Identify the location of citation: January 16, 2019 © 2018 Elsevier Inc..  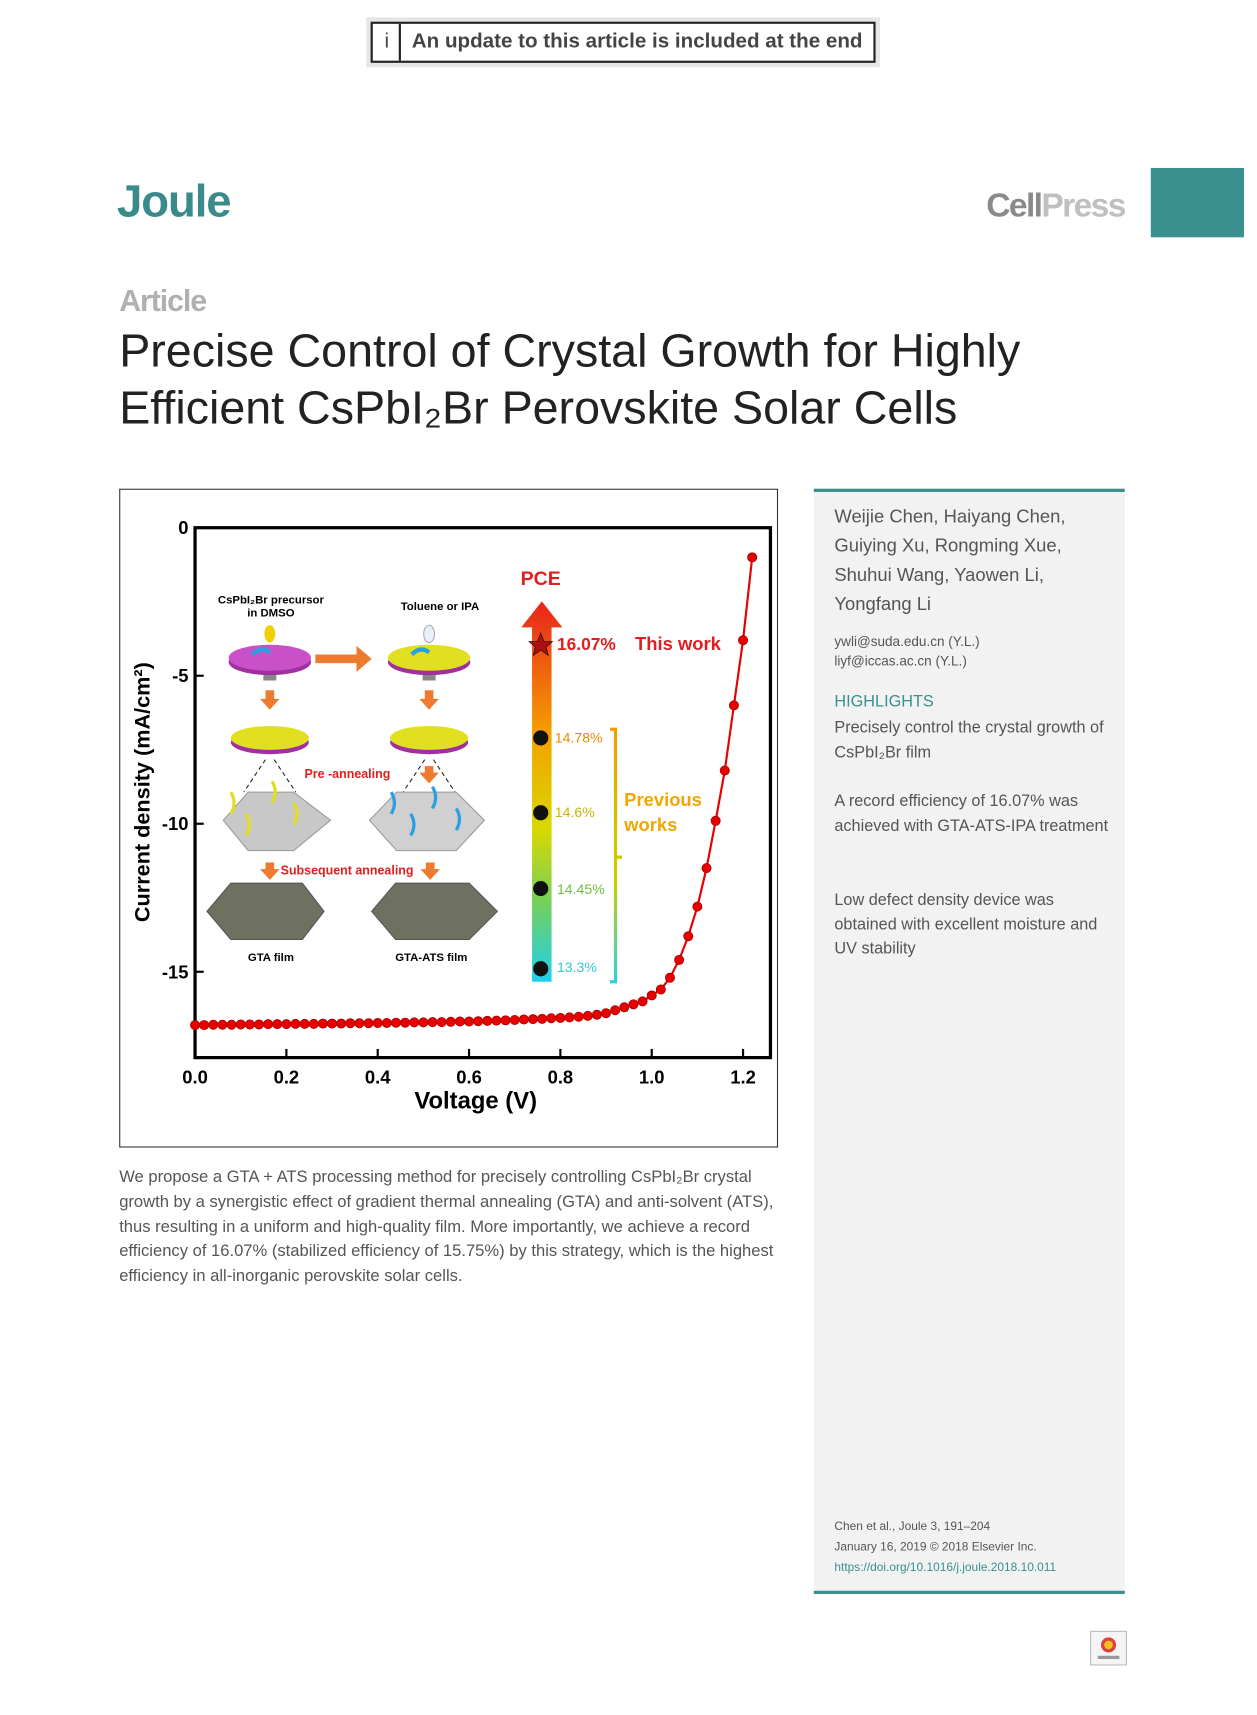
(935, 1547).